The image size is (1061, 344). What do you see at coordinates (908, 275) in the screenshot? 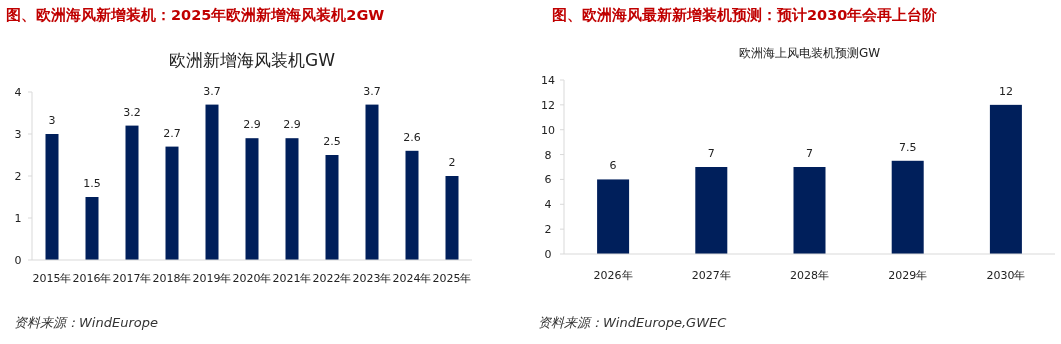
I see `x-tick-label: 2029年` at bounding box center [908, 275].